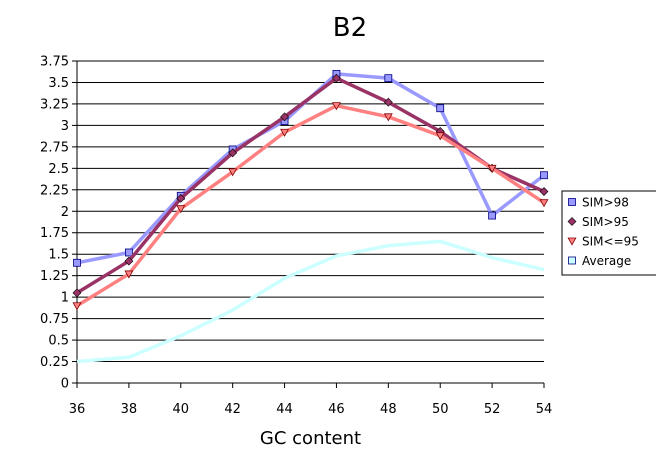  Describe the element at coordinates (544, 409) in the screenshot. I see `x-tick-label: 54` at that location.